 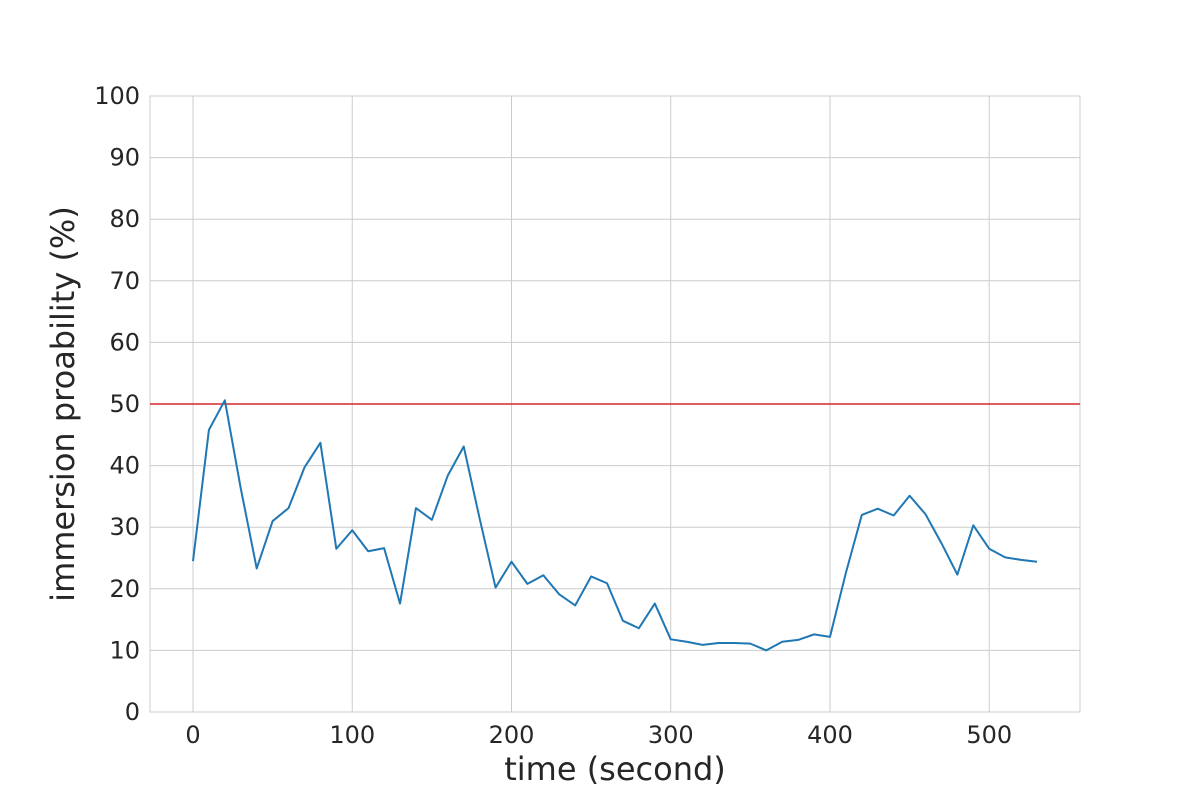 What do you see at coordinates (830, 735) in the screenshot?
I see `x-tick-label: 400` at bounding box center [830, 735].